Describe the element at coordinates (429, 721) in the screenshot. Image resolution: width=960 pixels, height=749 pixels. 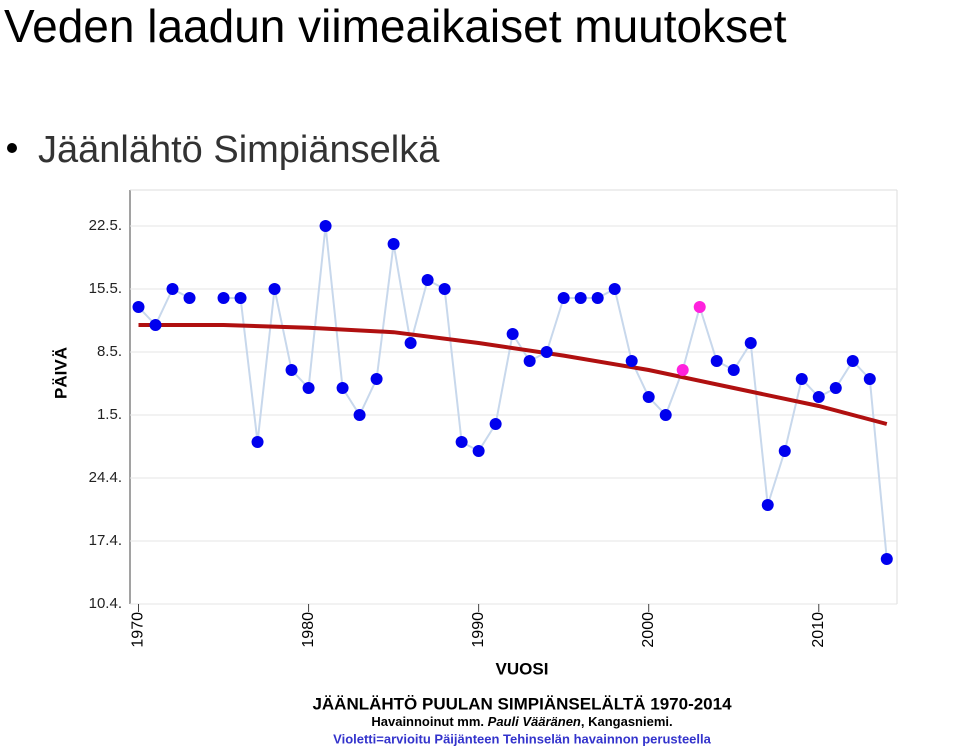
I see `credit-part: Havainnoinut mm.` at that location.